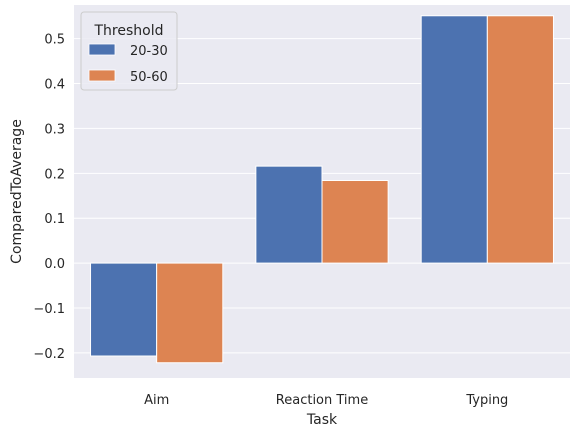  What do you see at coordinates (54, 85) in the screenshot?
I see `y-tick-label: 0.4` at bounding box center [54, 85].